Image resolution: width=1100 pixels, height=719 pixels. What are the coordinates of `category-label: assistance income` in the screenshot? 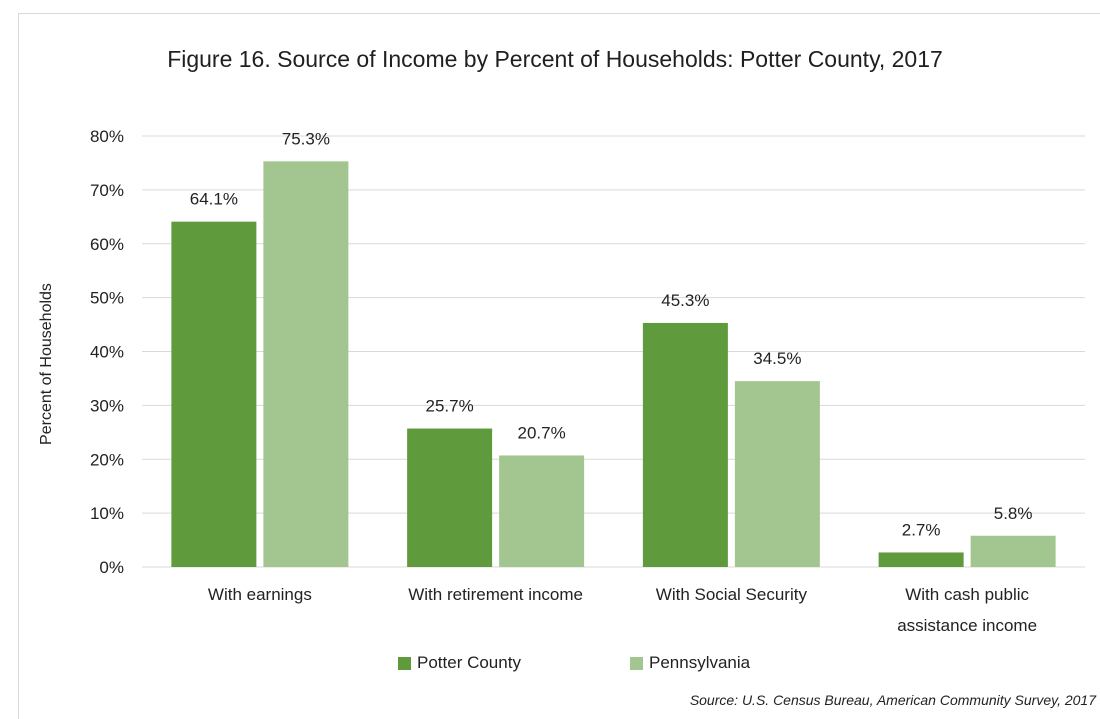 It's located at (967, 625).